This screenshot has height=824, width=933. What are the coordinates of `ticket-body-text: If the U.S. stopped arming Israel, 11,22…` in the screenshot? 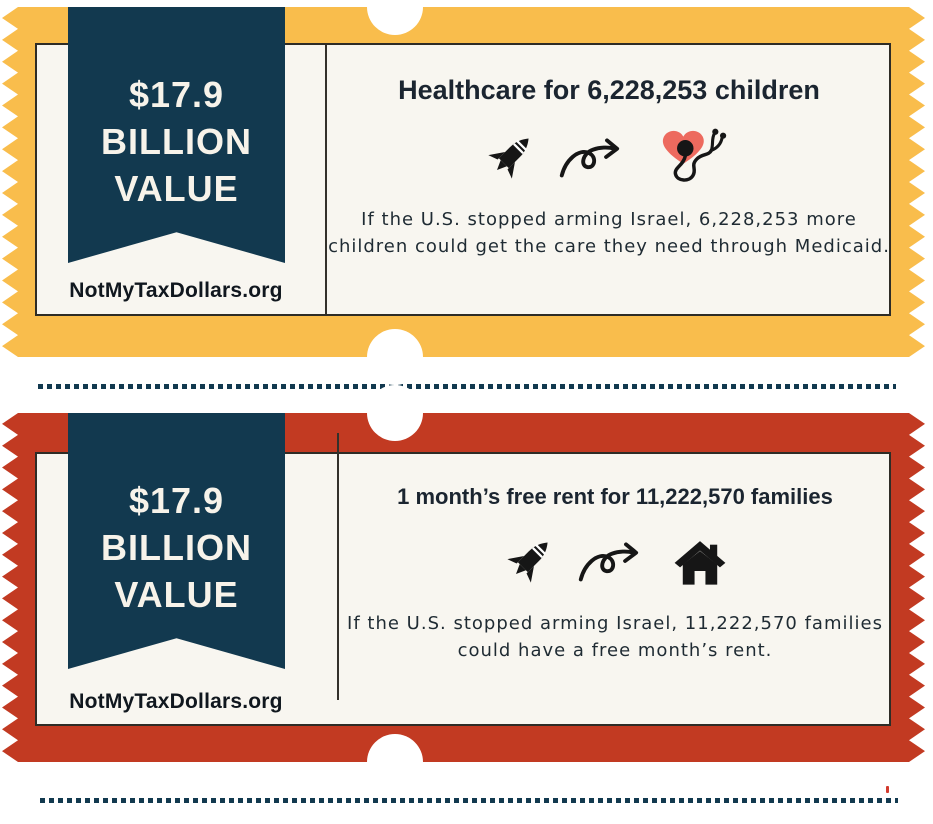 It's located at (615, 637).